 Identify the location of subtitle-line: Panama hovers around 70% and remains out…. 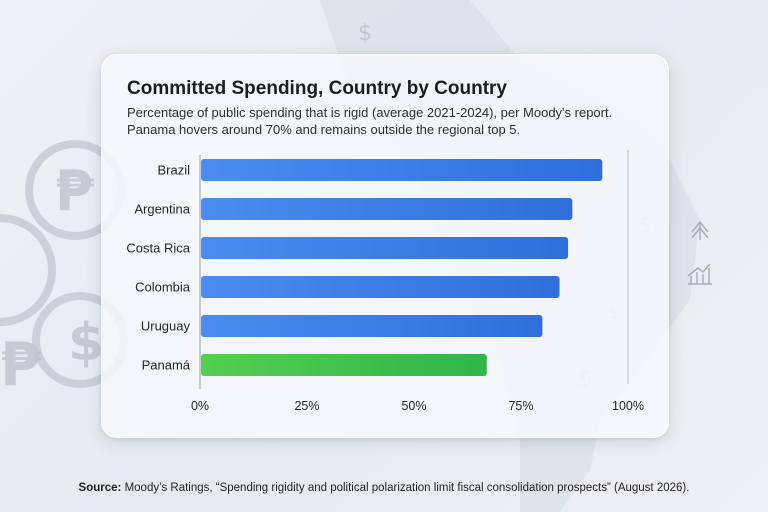
(324, 129).